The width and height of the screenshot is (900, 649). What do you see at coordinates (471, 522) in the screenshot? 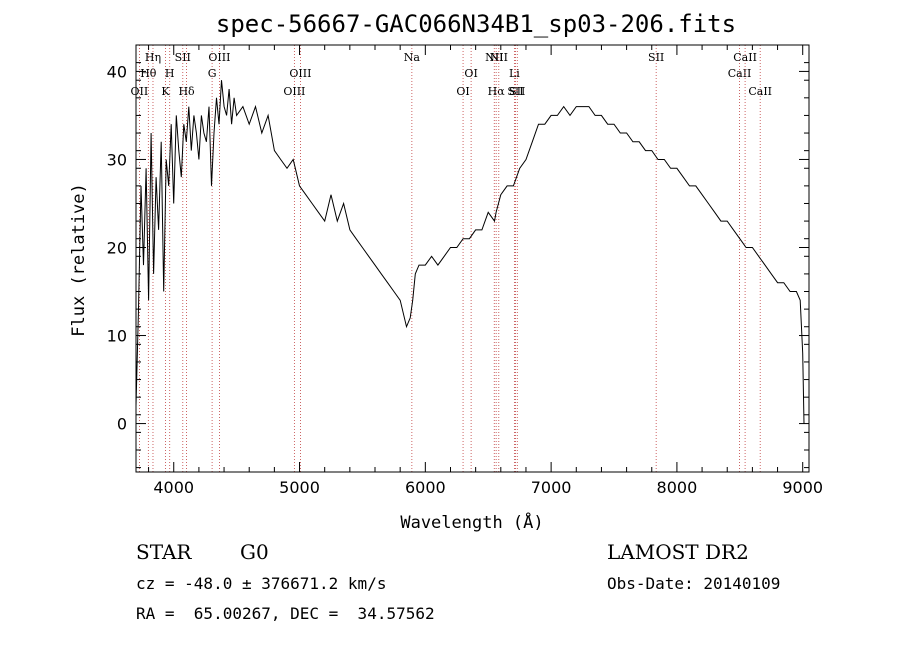
I see `x-axis-label: Wavelength (Å)` at bounding box center [471, 522].